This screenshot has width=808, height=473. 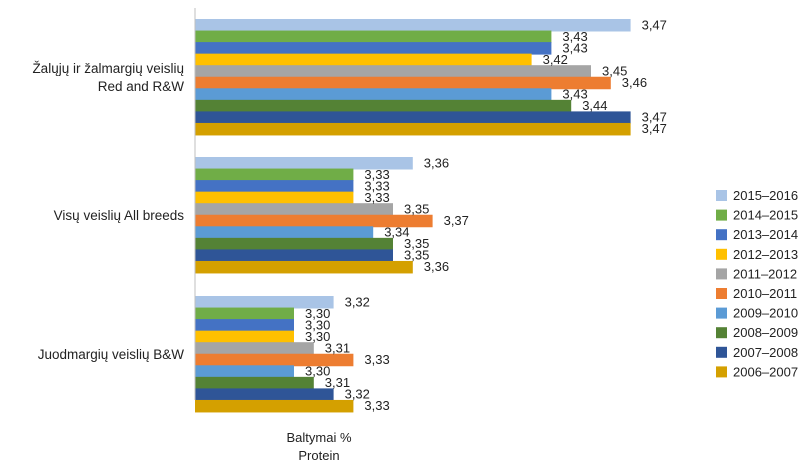 I want to click on x-axis-title-line: Baltymai %, so click(x=318, y=437).